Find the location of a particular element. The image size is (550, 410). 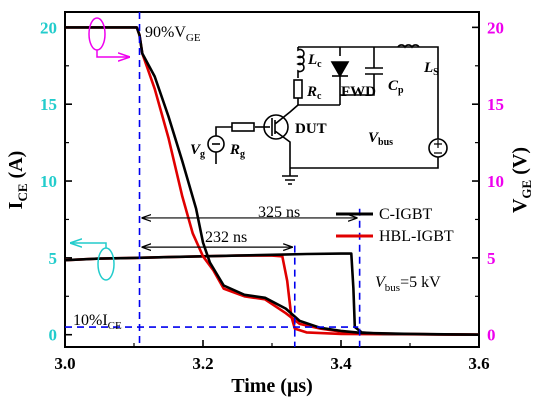

x-tick-label-1: 3.2 is located at coordinates (202, 363).